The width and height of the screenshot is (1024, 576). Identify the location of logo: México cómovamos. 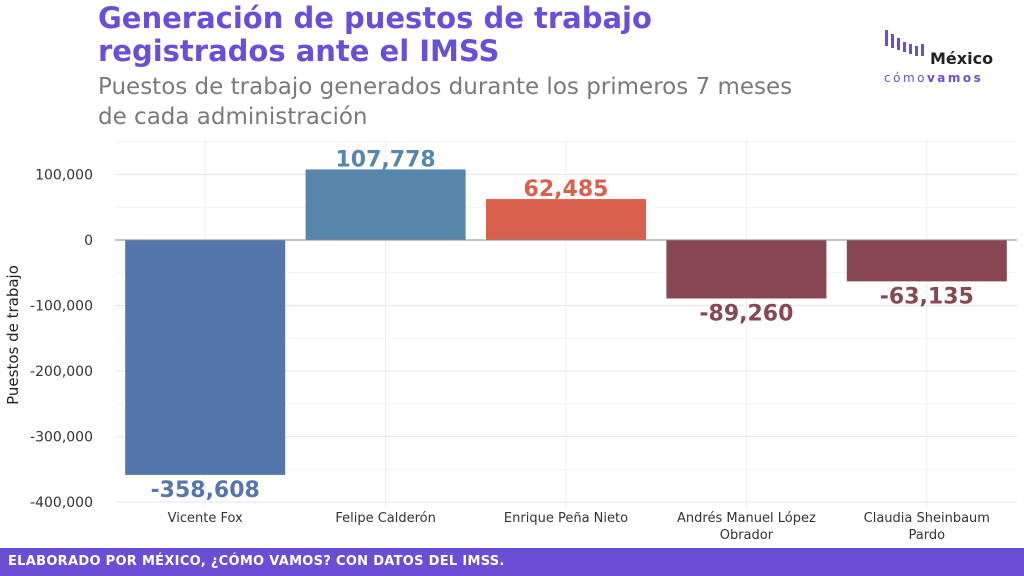
(947, 56).